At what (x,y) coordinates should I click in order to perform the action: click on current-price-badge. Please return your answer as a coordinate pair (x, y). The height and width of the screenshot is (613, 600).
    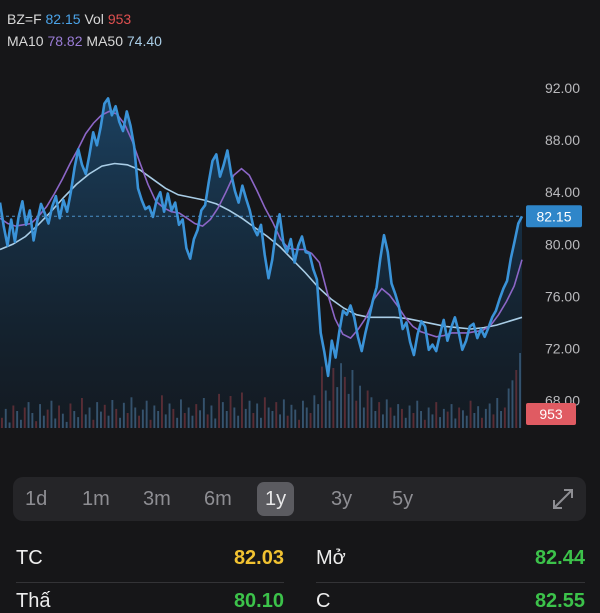
    Looking at the image, I should click on (554, 216).